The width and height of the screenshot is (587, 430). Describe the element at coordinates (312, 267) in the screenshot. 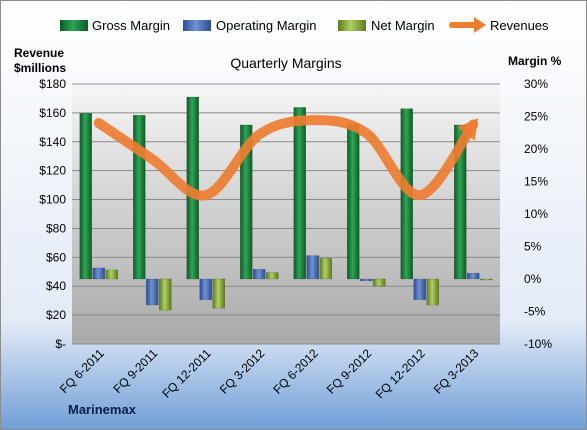

I see `bar-operating-margin-fq-6-2012` at that location.